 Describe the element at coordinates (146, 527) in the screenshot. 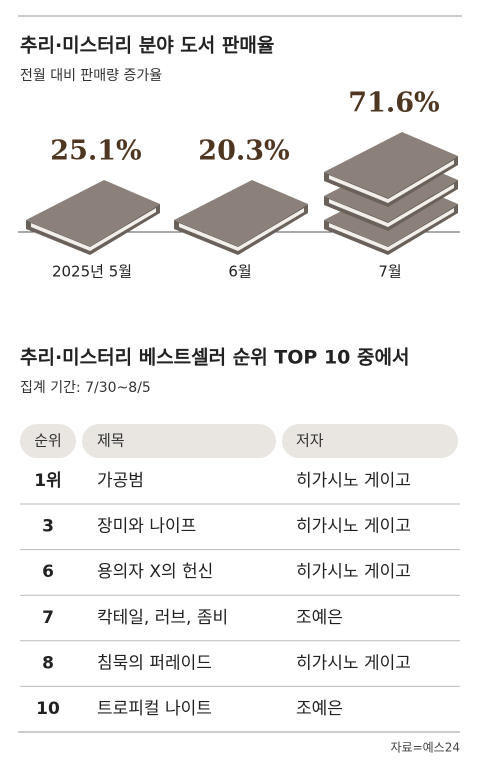

I see `book-title: 장미와 나이프` at that location.